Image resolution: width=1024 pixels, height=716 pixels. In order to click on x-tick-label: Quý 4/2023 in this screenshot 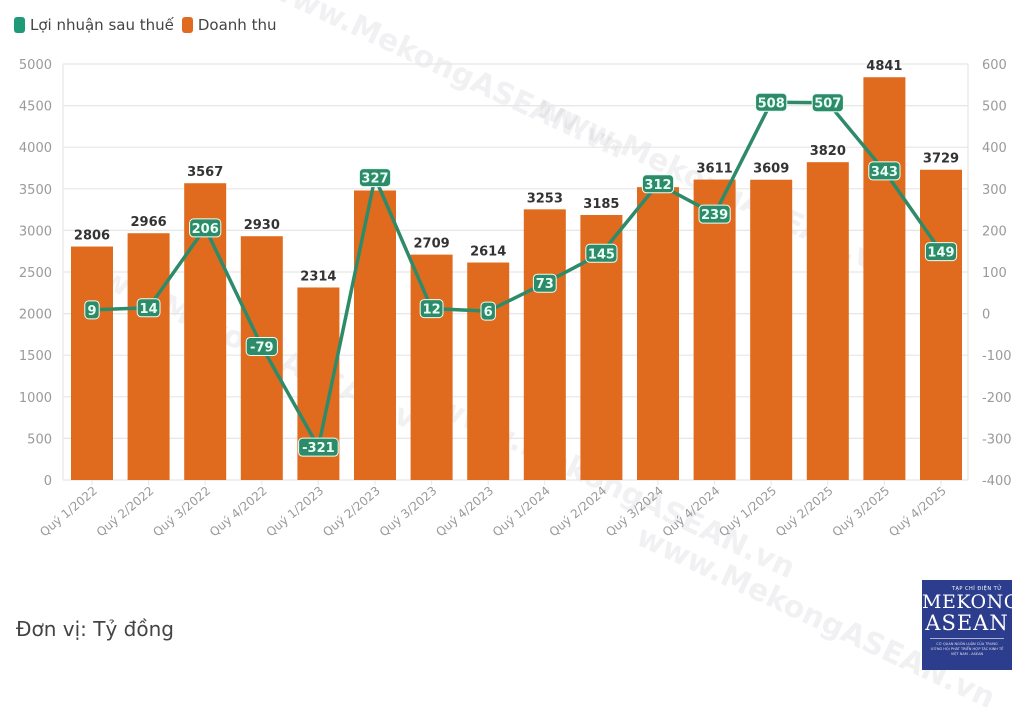, I will do `click(464, 512)`.